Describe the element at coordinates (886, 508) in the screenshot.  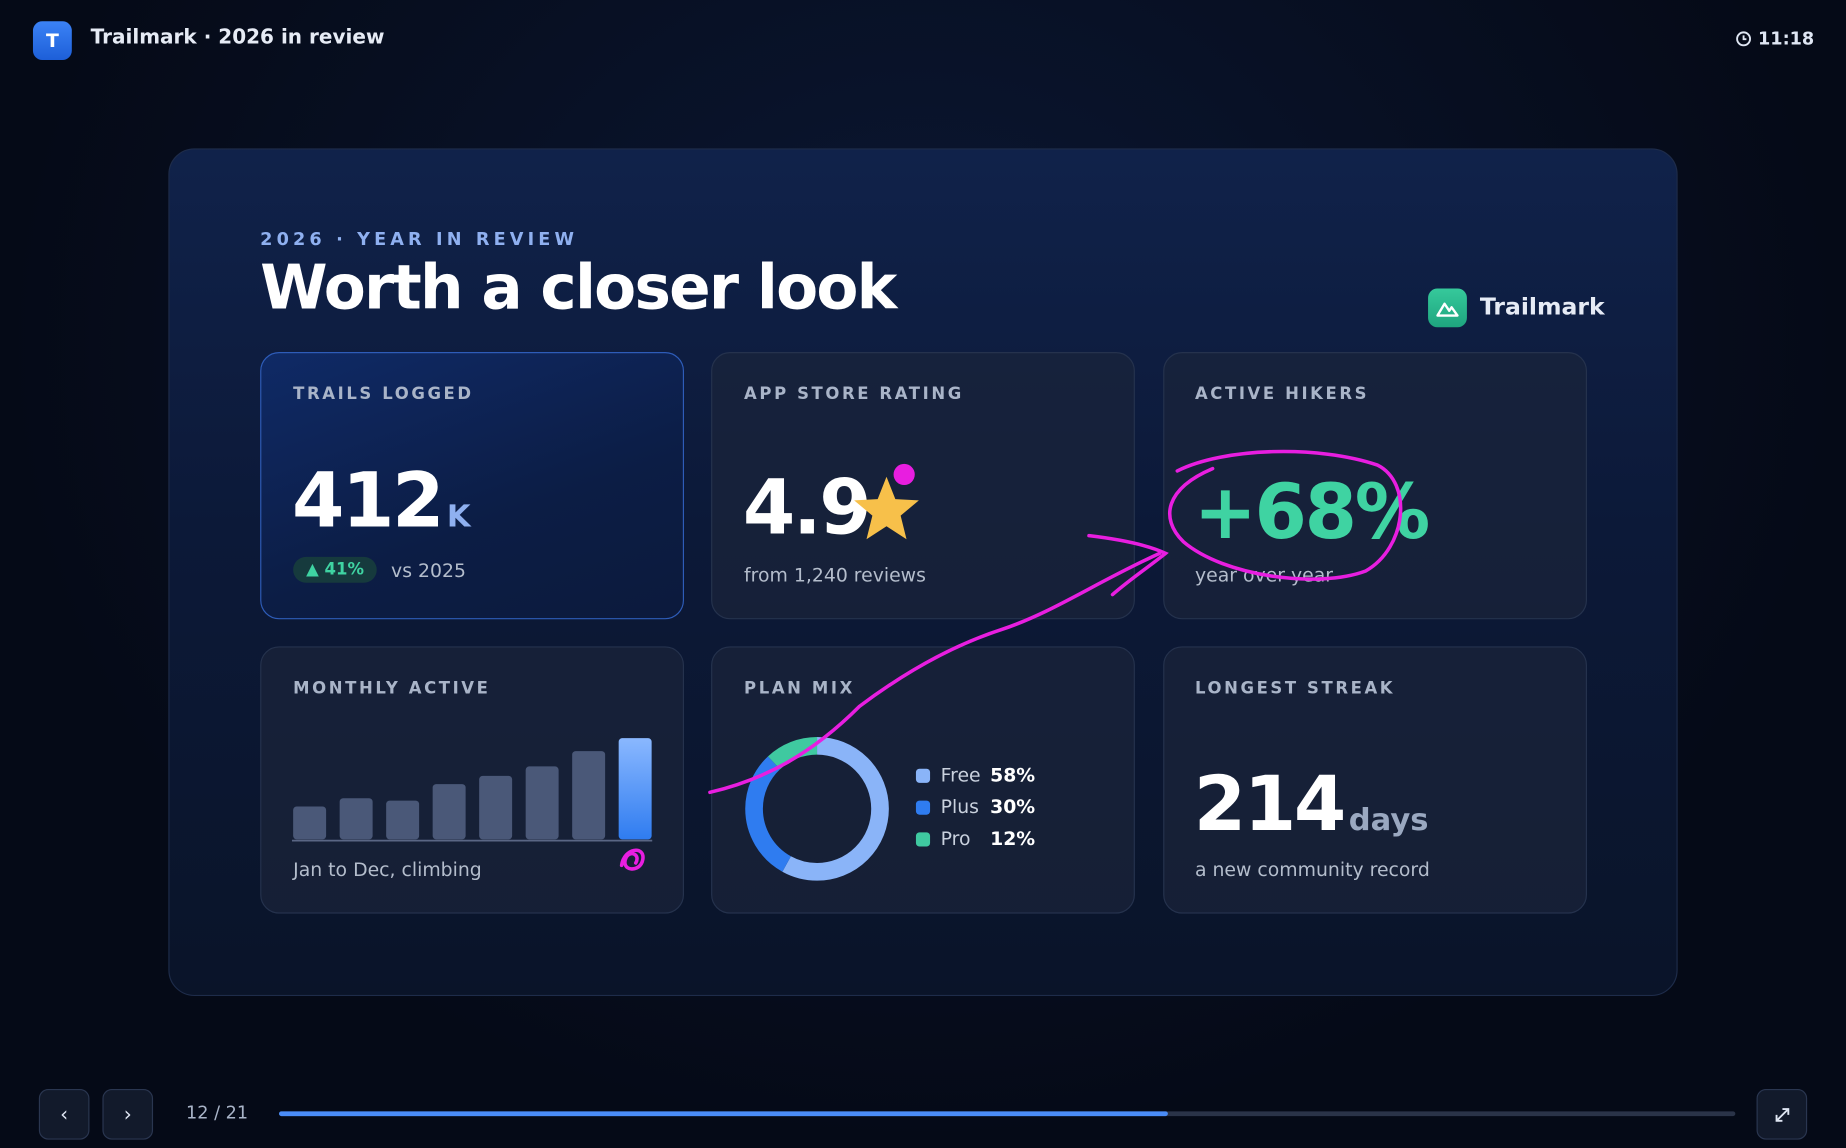
I see `star-icon` at that location.